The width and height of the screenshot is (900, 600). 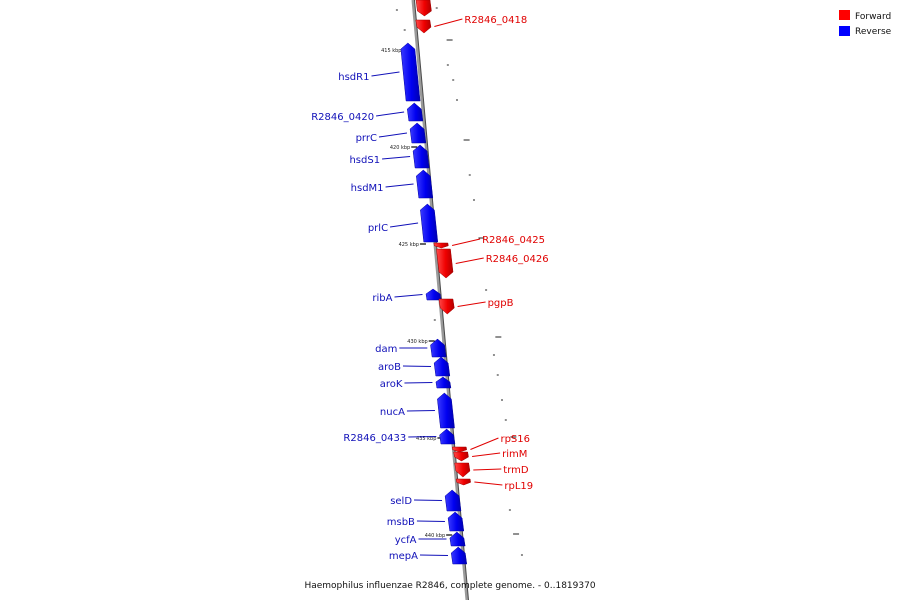 What do you see at coordinates (423, 8) in the screenshot?
I see `gene-arrow` at bounding box center [423, 8].